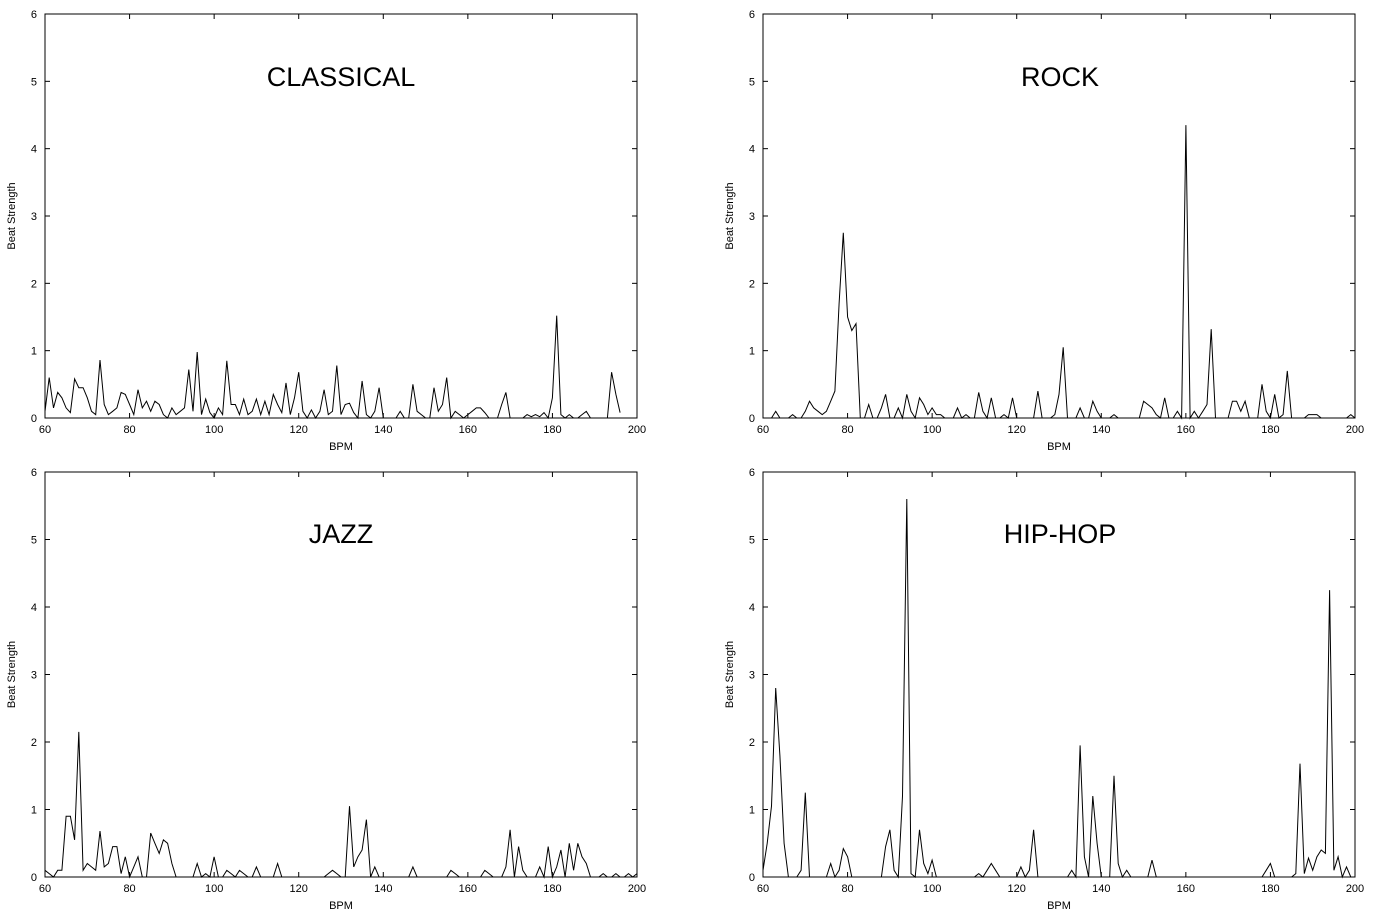 This screenshot has width=1377, height=916. What do you see at coordinates (341, 534) in the screenshot?
I see `chart-title: JAZZ` at bounding box center [341, 534].